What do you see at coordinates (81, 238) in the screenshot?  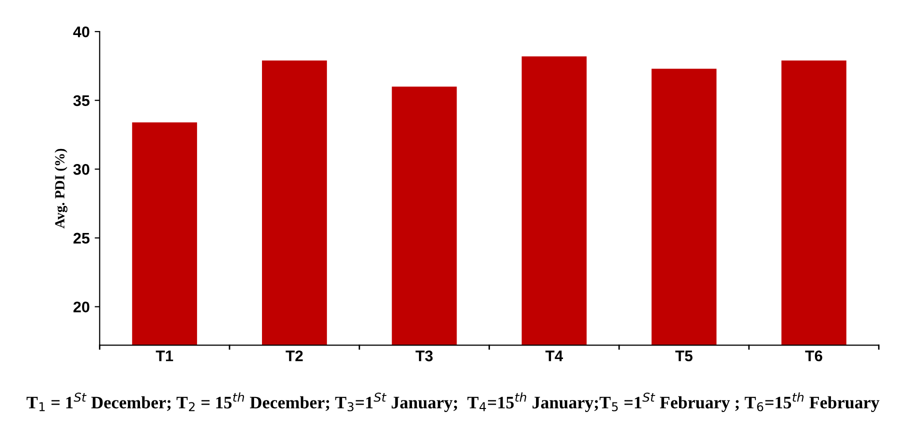 I see `y-tick-label: 25` at bounding box center [81, 238].